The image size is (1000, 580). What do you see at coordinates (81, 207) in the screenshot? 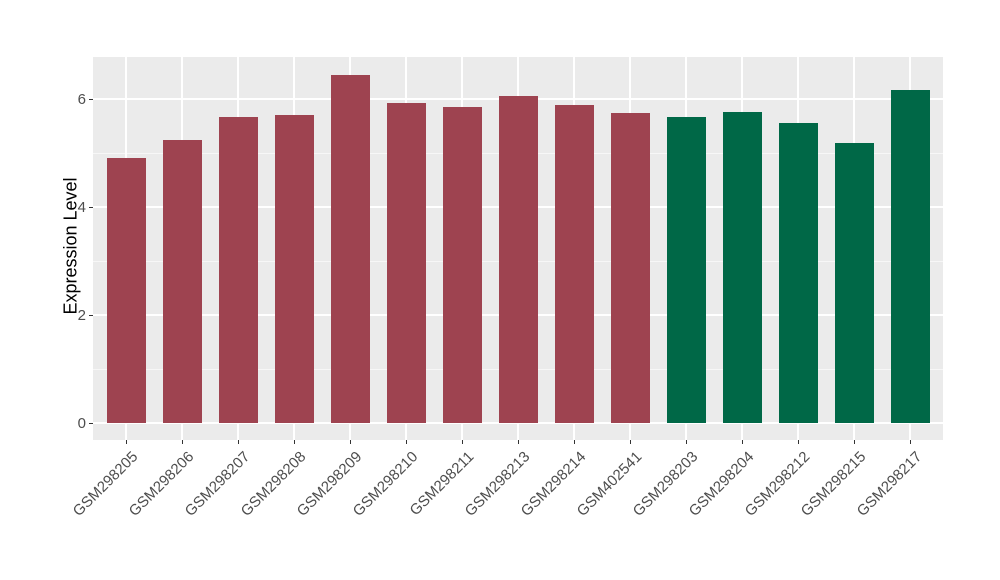
I see `y-tick-label-4: 4` at bounding box center [81, 207].